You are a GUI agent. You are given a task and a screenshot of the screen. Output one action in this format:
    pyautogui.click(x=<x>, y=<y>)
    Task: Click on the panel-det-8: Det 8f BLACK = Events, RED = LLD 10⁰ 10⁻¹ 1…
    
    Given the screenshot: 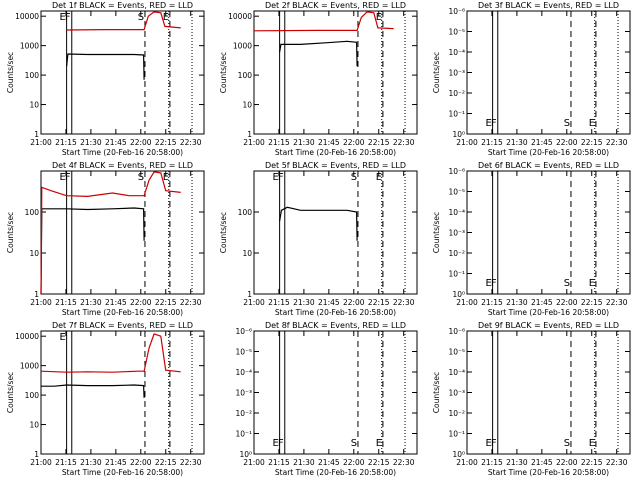 What is the action you would take?
    pyautogui.click(x=326, y=399)
    